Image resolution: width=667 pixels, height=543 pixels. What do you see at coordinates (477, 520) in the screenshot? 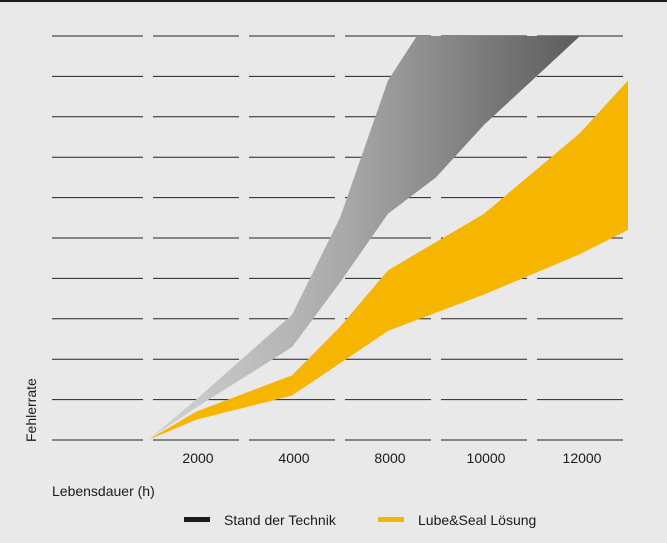
I see `legend-label: Lube&Seal Lösung` at bounding box center [477, 520].